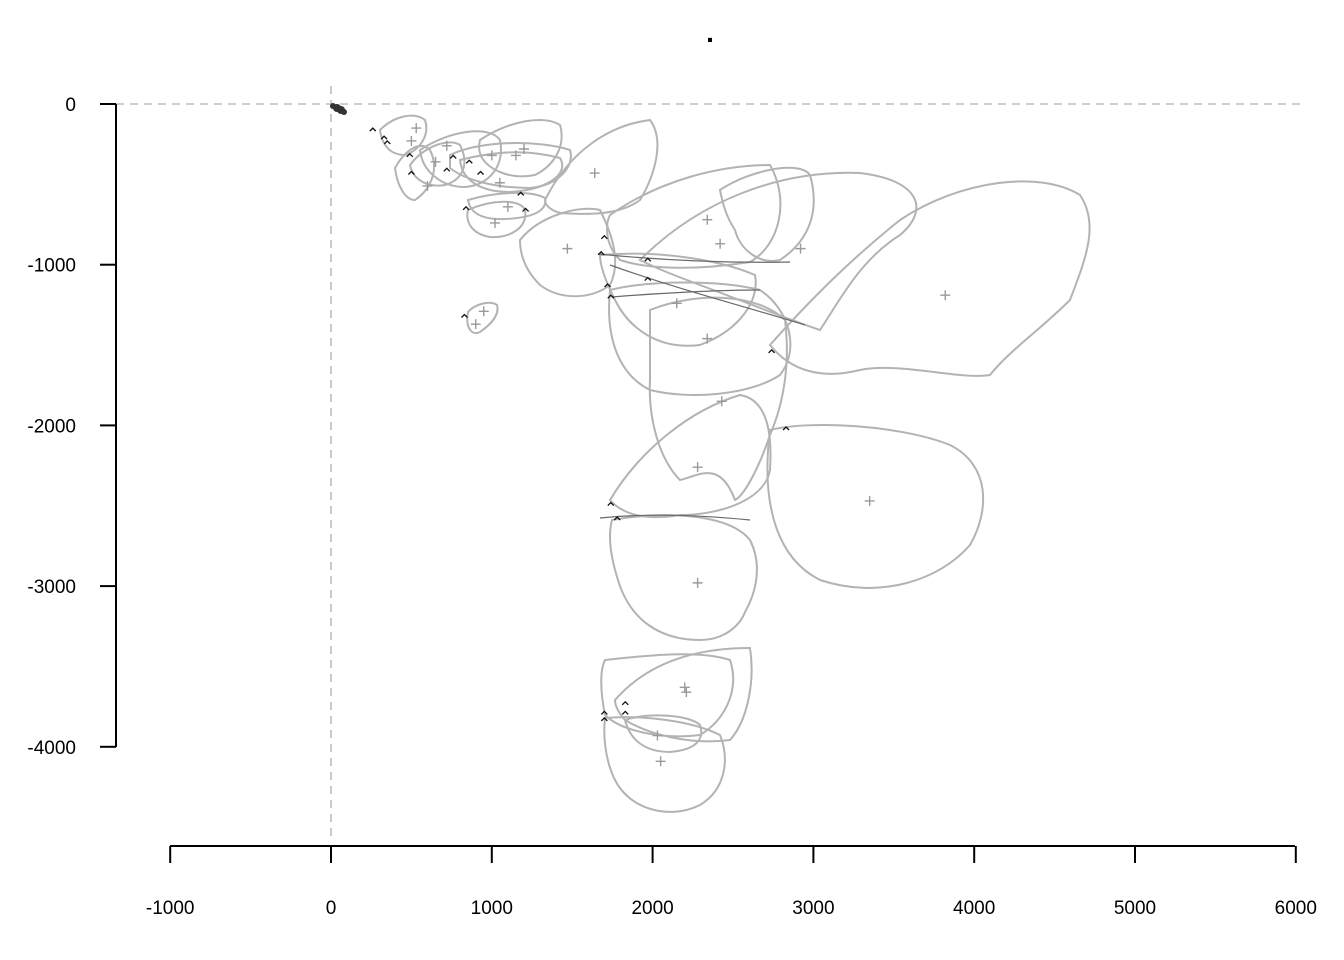 The image size is (1344, 960). I want to click on y-axis-ticks: 0 -1000 -2000 -3000 -4000, so click(71, 427).